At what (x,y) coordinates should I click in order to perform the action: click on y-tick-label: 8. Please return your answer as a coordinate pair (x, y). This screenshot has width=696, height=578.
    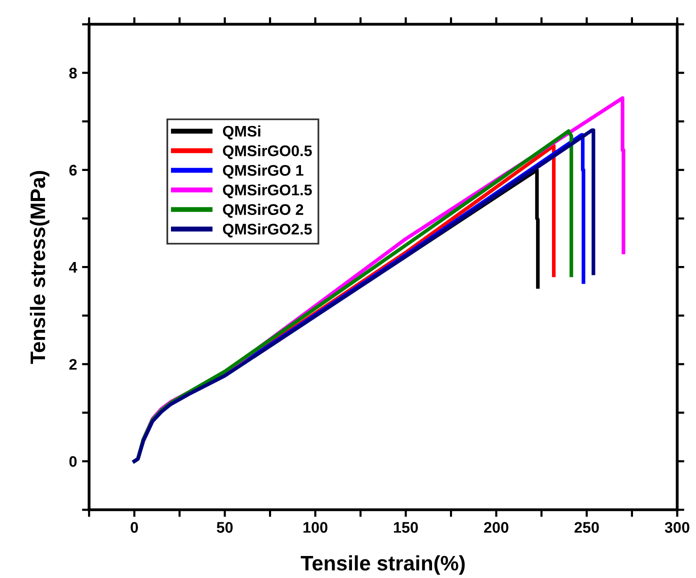
    Looking at the image, I should click on (73, 73).